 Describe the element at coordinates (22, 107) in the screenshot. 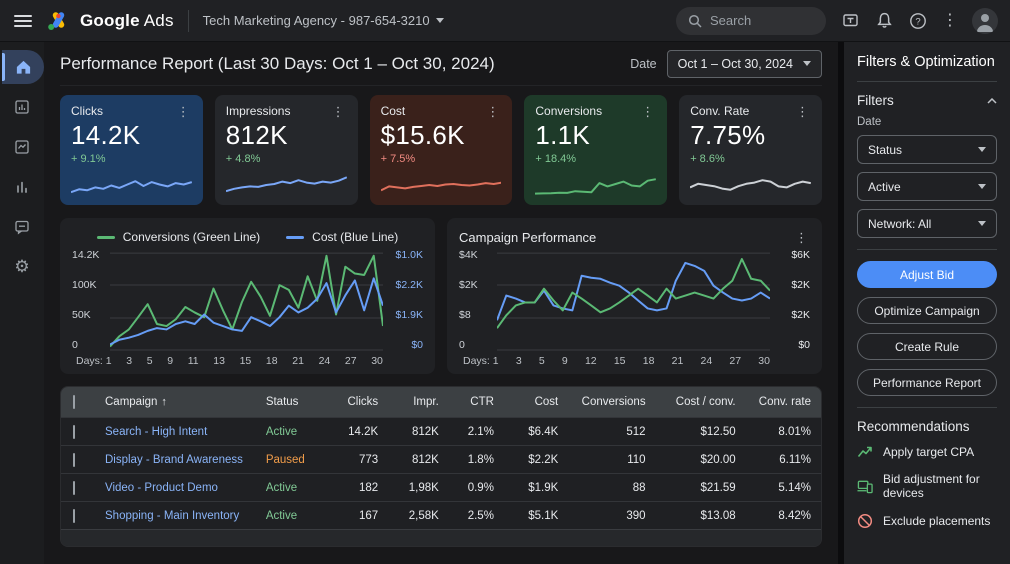

I see `nav-overview` at that location.